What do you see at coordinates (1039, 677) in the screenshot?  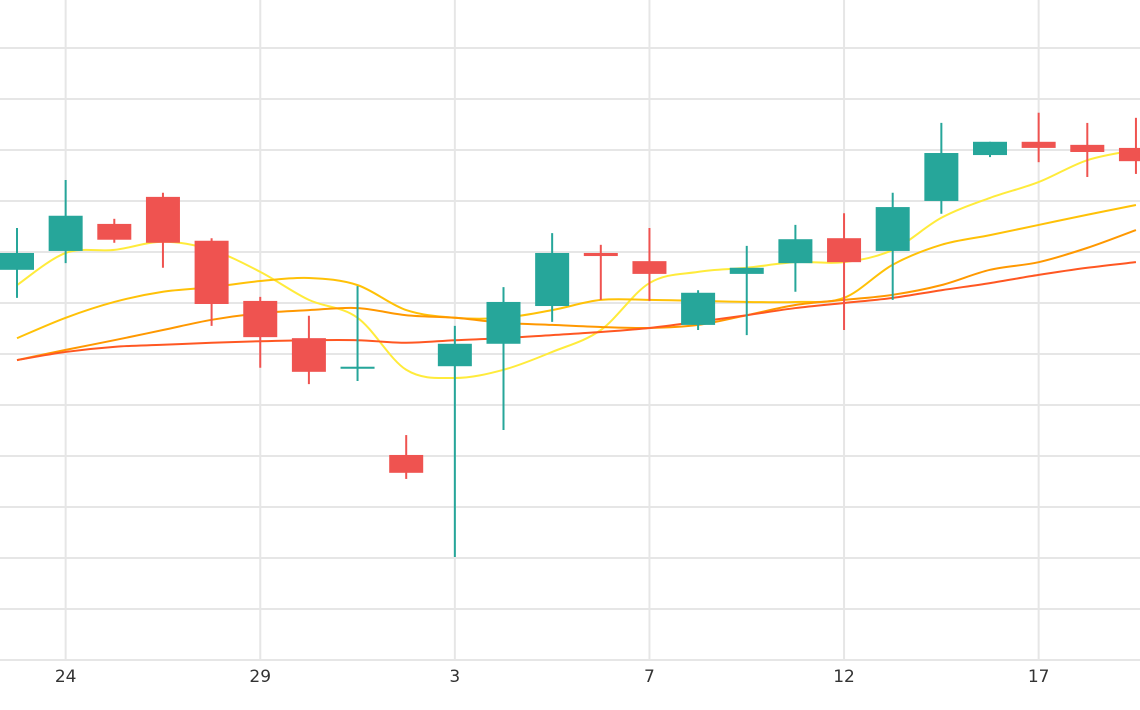 I see `x-tick-label: 17` at bounding box center [1039, 677].